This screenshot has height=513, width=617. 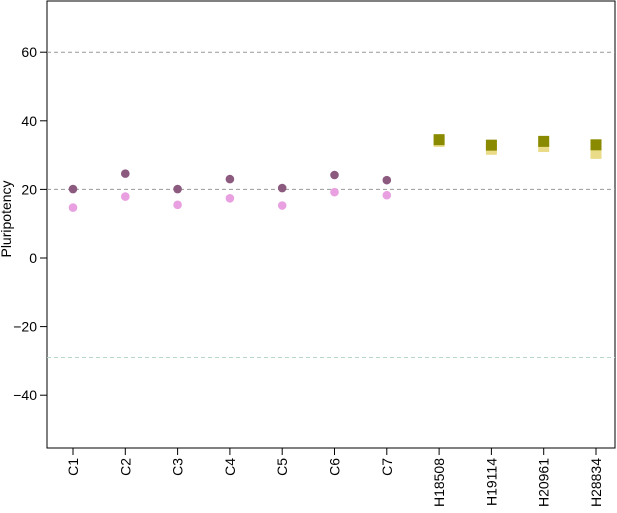 What do you see at coordinates (335, 467) in the screenshot?
I see `x-tick-label-5: C6` at bounding box center [335, 467].